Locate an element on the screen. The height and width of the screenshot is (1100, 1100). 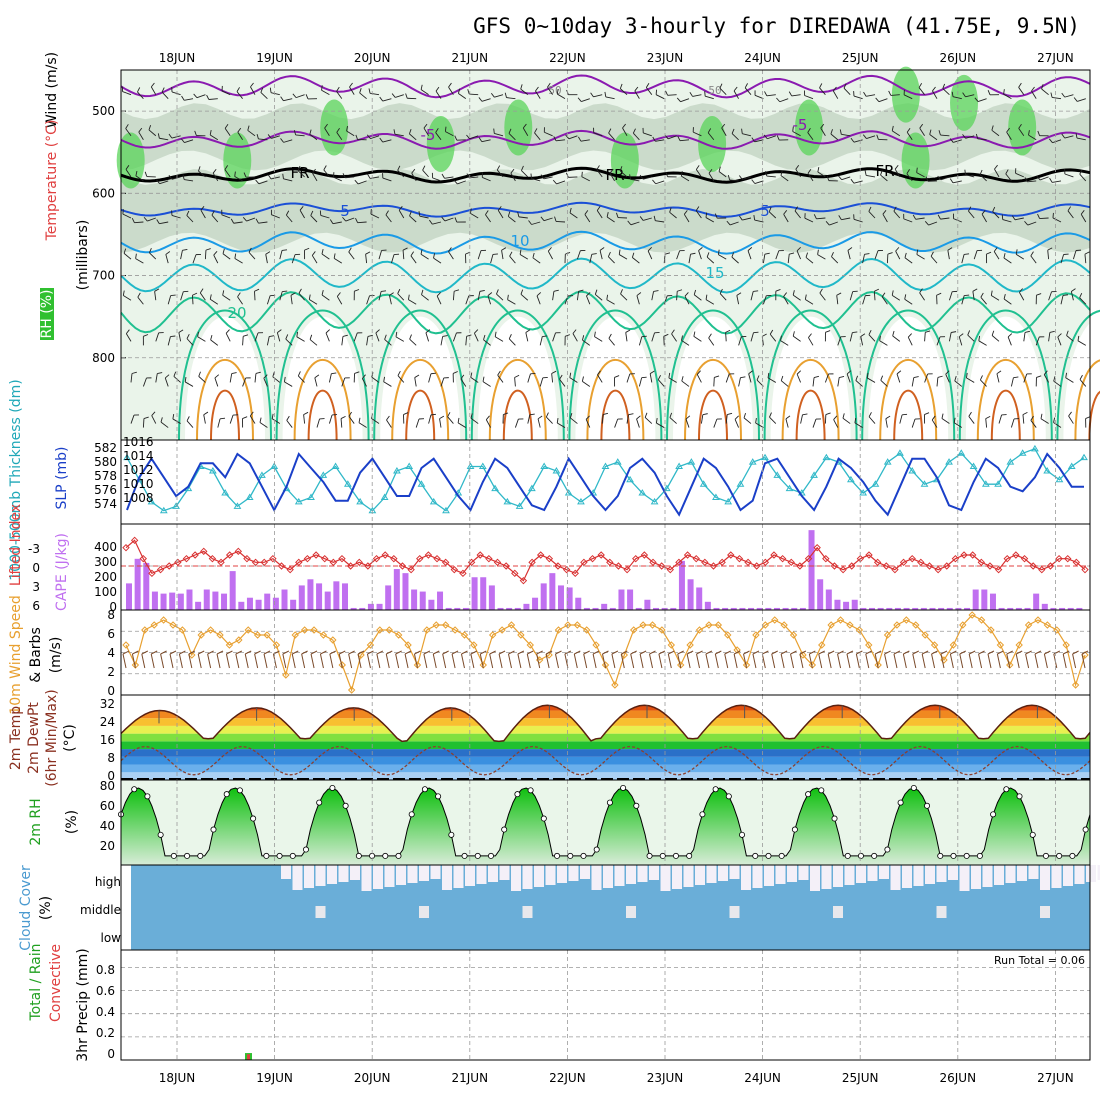
date-label-bottom: 27JUN is located at coordinates (1055, 1078).